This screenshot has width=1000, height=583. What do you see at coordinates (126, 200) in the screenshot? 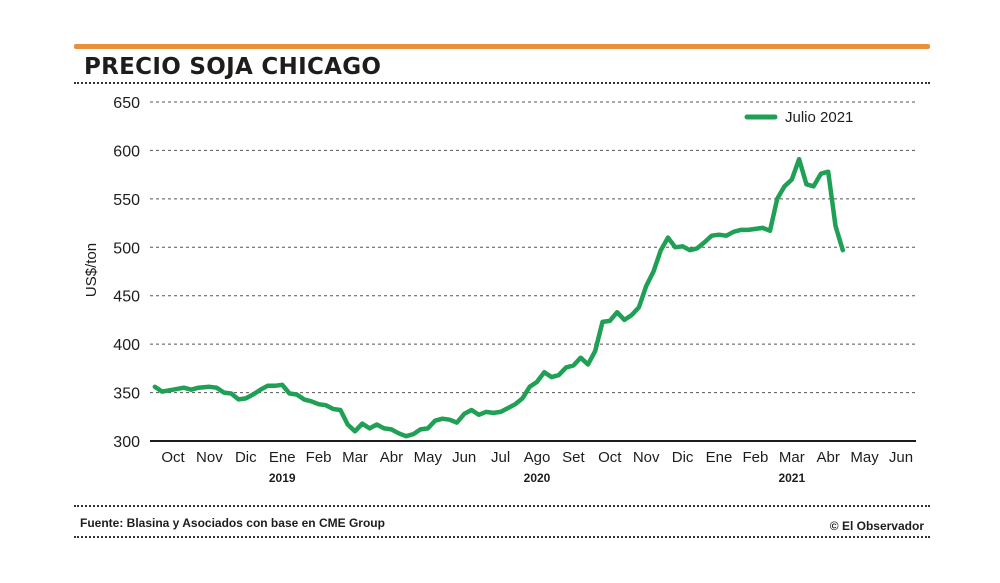
I see `y-tick-label: 550` at bounding box center [126, 200].